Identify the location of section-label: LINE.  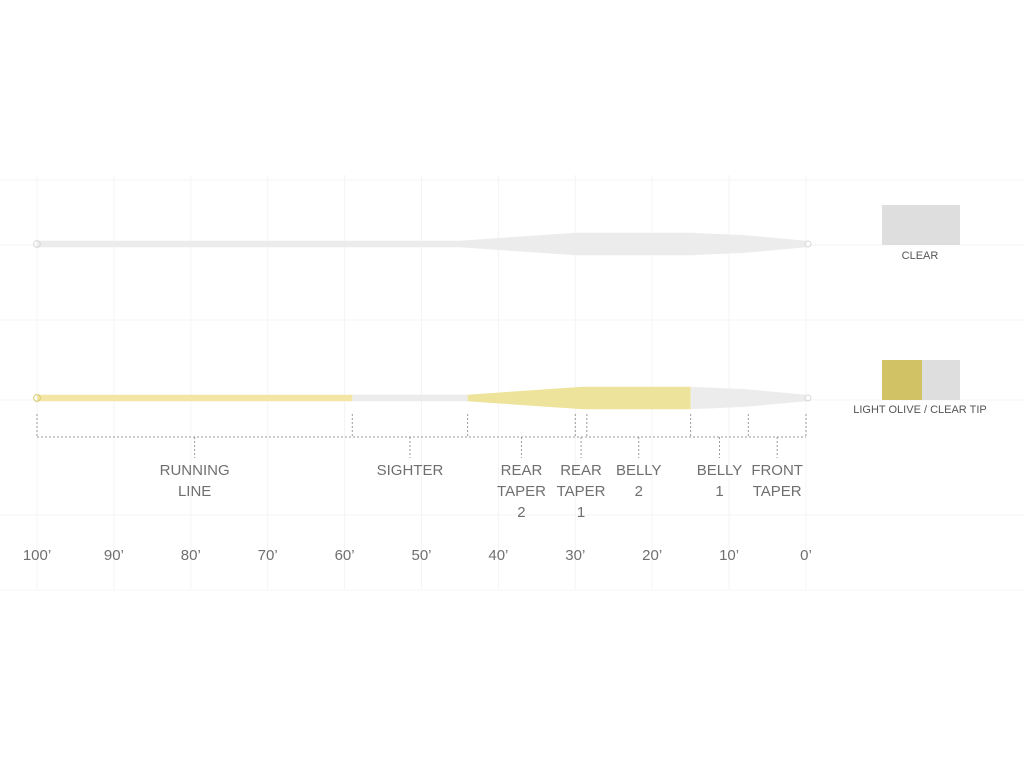
(194, 491).